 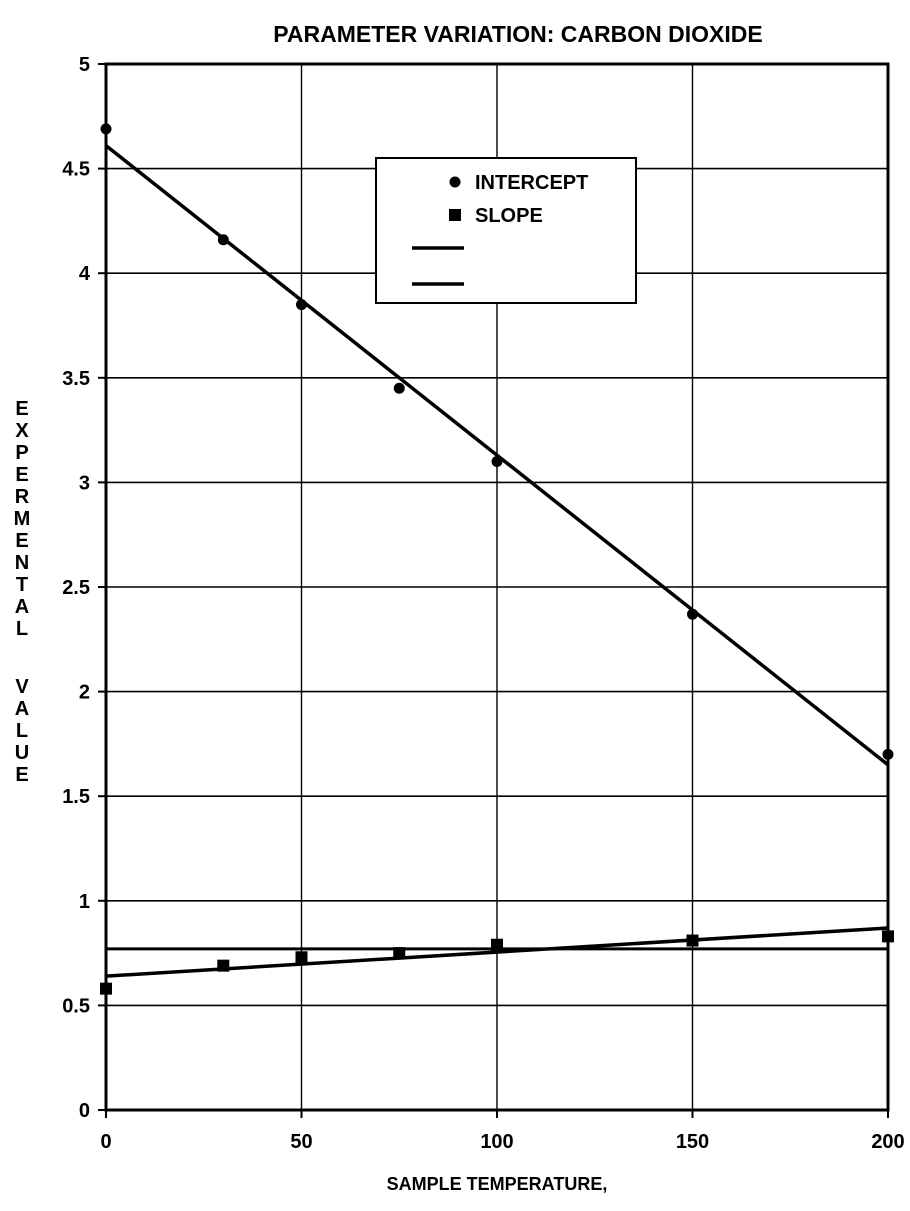 What do you see at coordinates (692, 1142) in the screenshot?
I see `x-tick-label: 150` at bounding box center [692, 1142].